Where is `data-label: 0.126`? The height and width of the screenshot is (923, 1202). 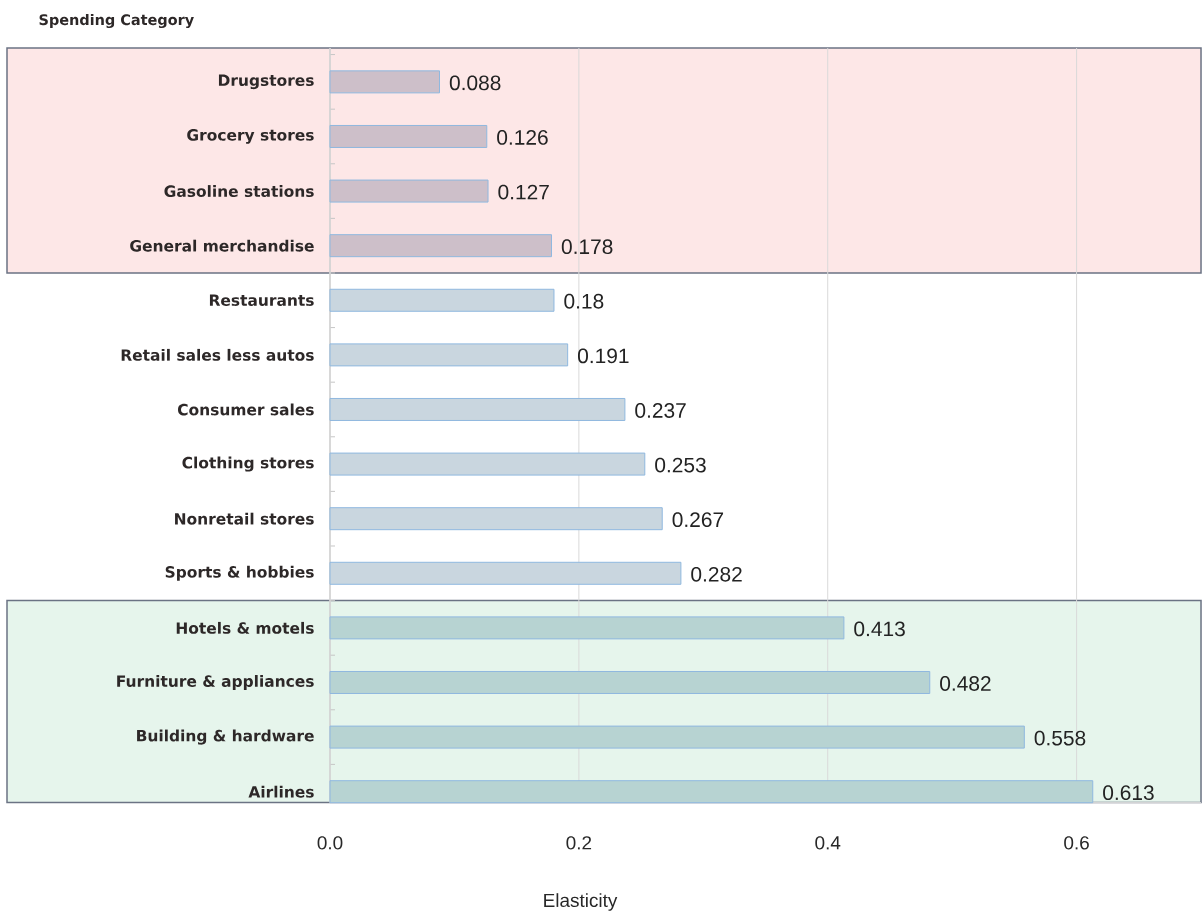 data-label: 0.126 is located at coordinates (522, 137).